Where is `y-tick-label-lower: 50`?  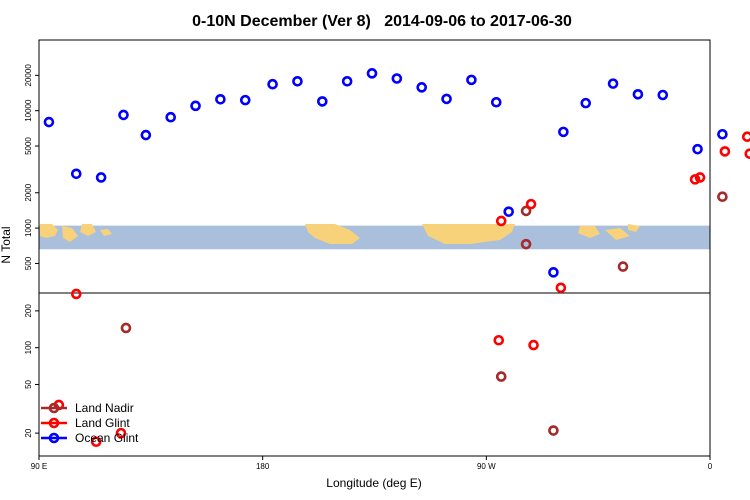
y-tick-label-lower: 50 is located at coordinates (28, 383).